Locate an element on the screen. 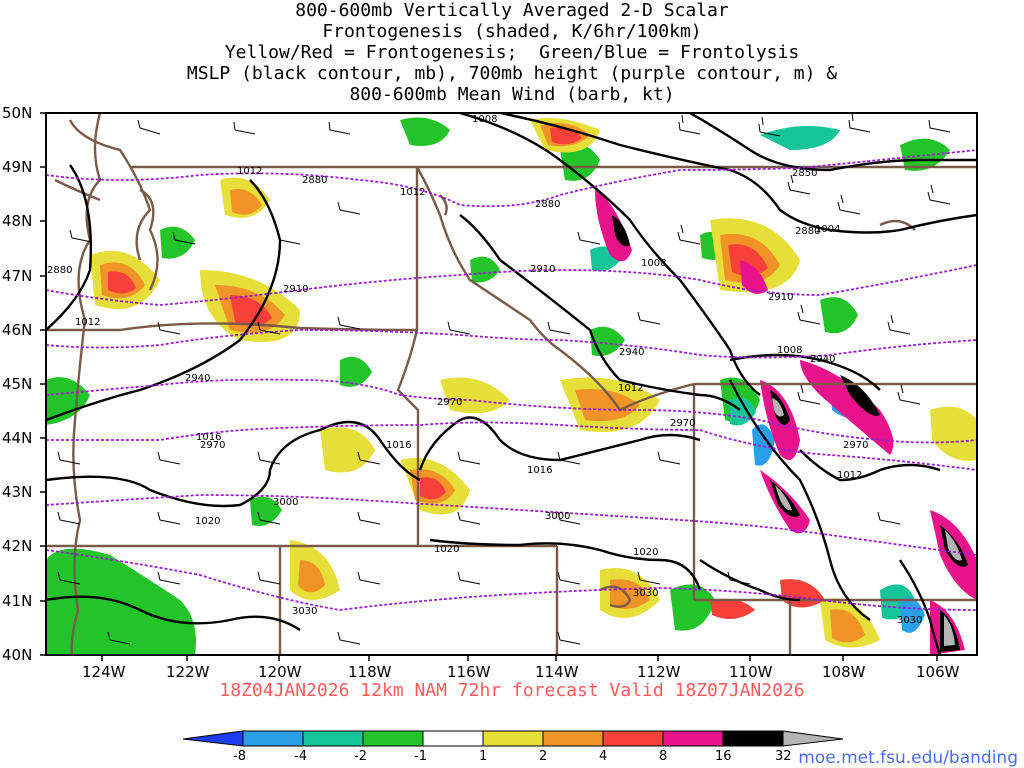 Image resolution: width=1024 pixels, height=768 pixels. lat-label: 45N is located at coordinates (17, 384).